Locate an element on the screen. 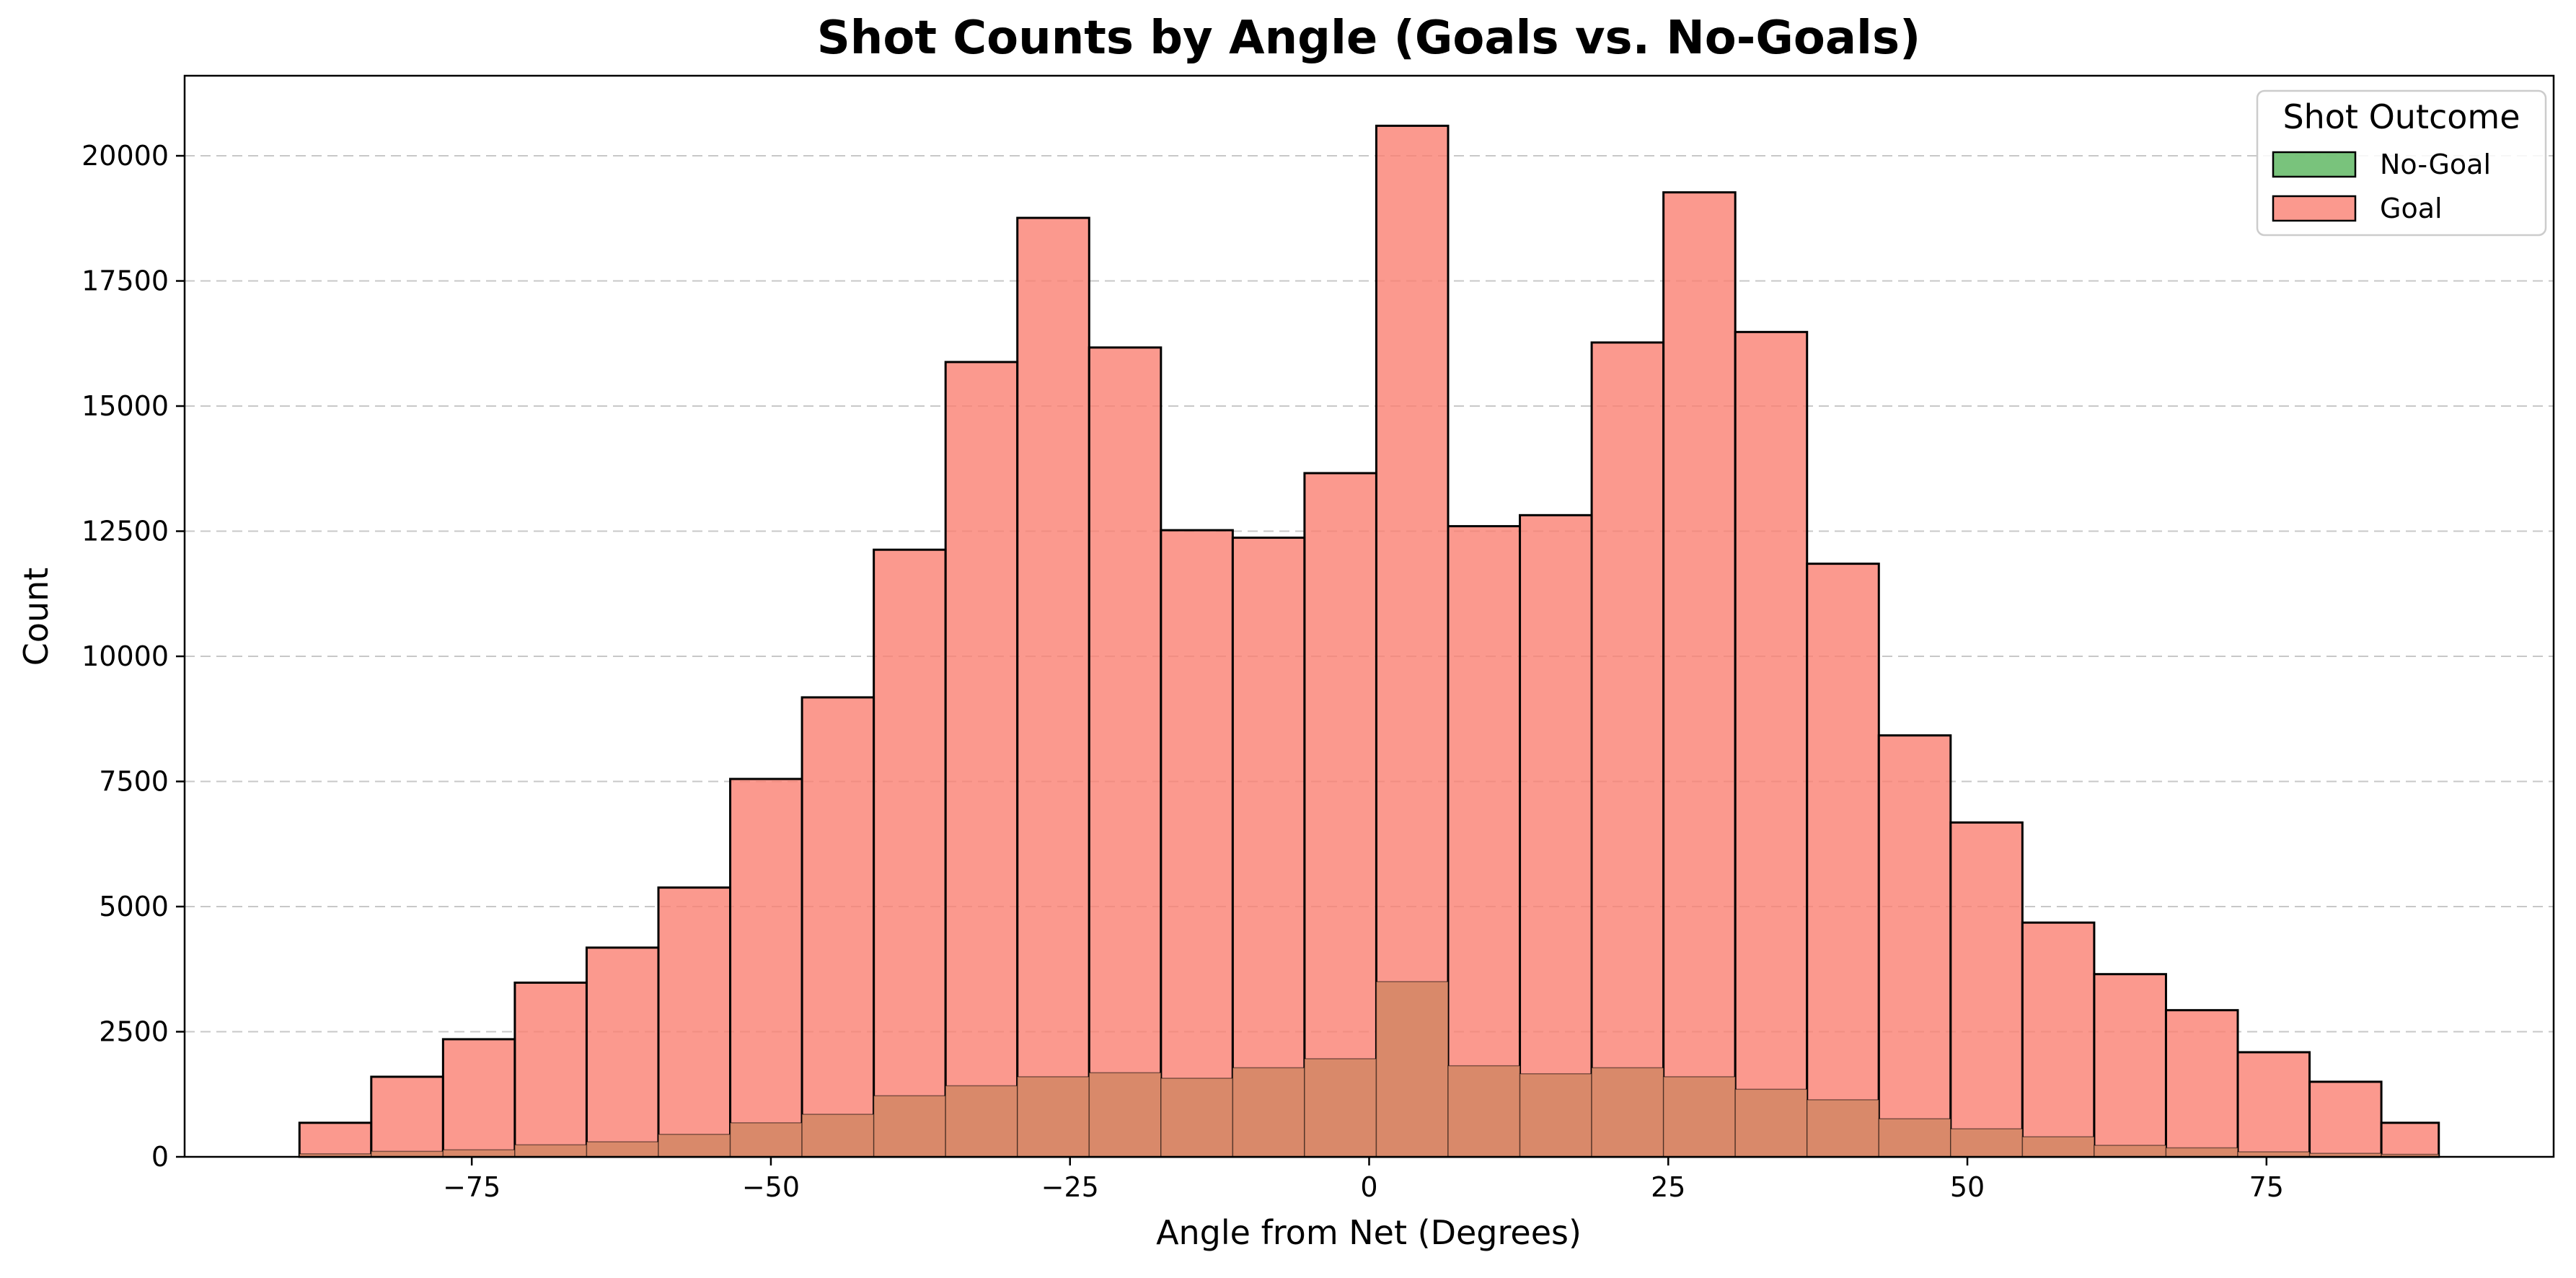 The width and height of the screenshot is (2576, 1278). legend-title: Shot Outcome is located at coordinates (2401, 116).